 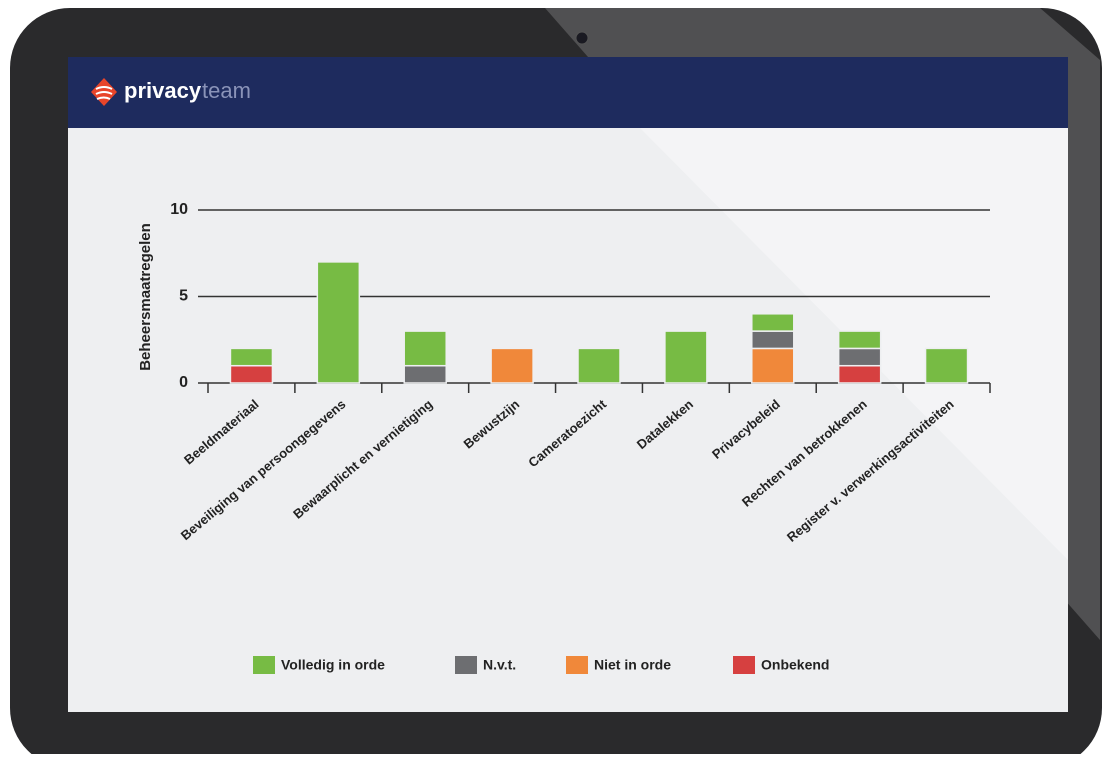 I want to click on brand-light: team, so click(x=226, y=90).